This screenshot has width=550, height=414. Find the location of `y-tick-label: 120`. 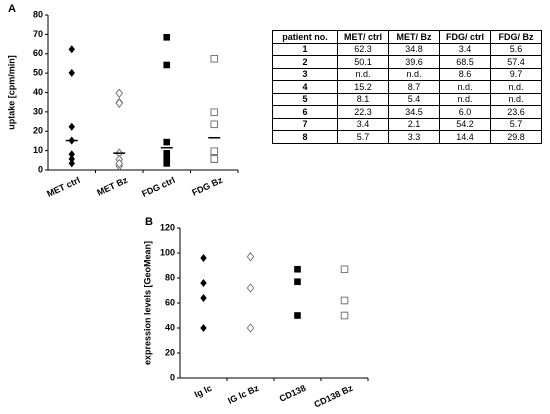

y-tick-label: 120 is located at coordinates (167, 227).